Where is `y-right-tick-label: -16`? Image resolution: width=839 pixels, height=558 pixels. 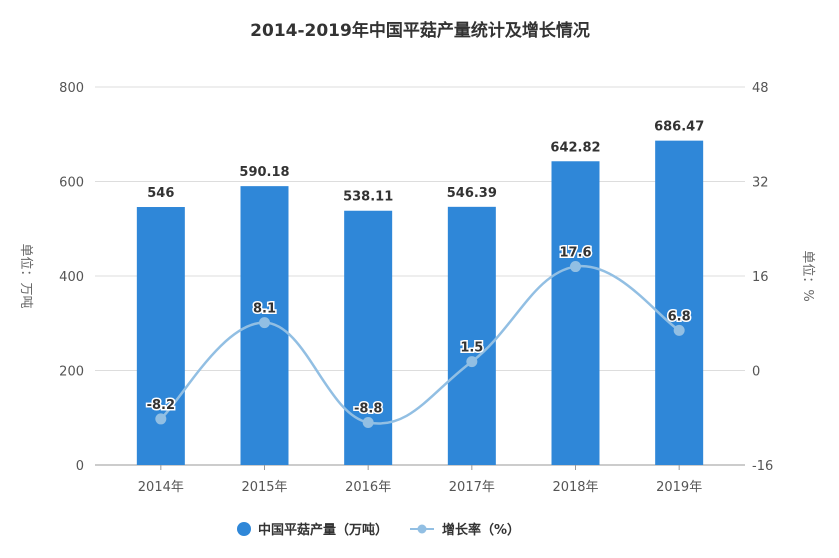 y-right-tick-label: -16 is located at coordinates (762, 466).